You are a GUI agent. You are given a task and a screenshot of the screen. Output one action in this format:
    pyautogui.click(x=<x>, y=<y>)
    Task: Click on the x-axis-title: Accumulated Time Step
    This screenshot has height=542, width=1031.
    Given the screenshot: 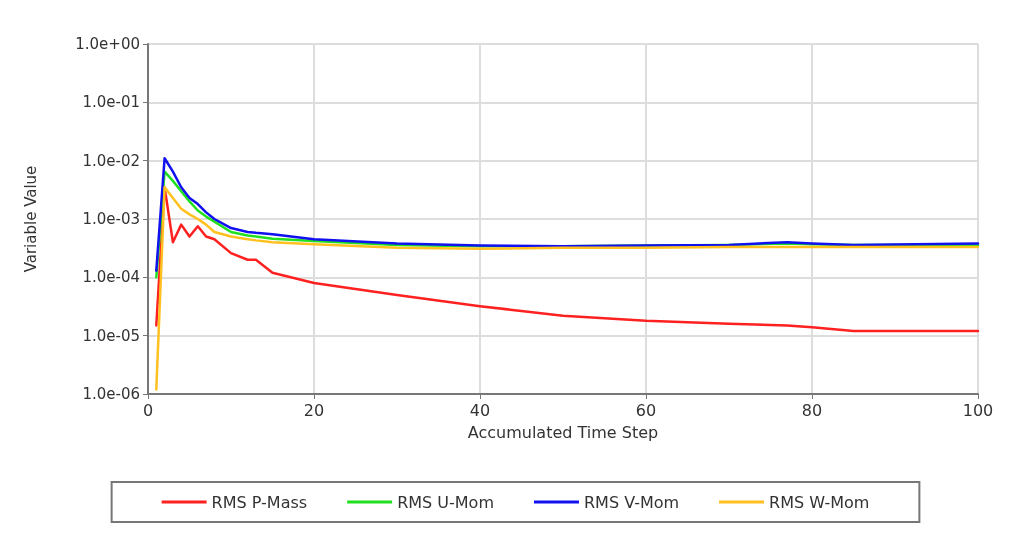 What is the action you would take?
    pyautogui.click(x=563, y=432)
    